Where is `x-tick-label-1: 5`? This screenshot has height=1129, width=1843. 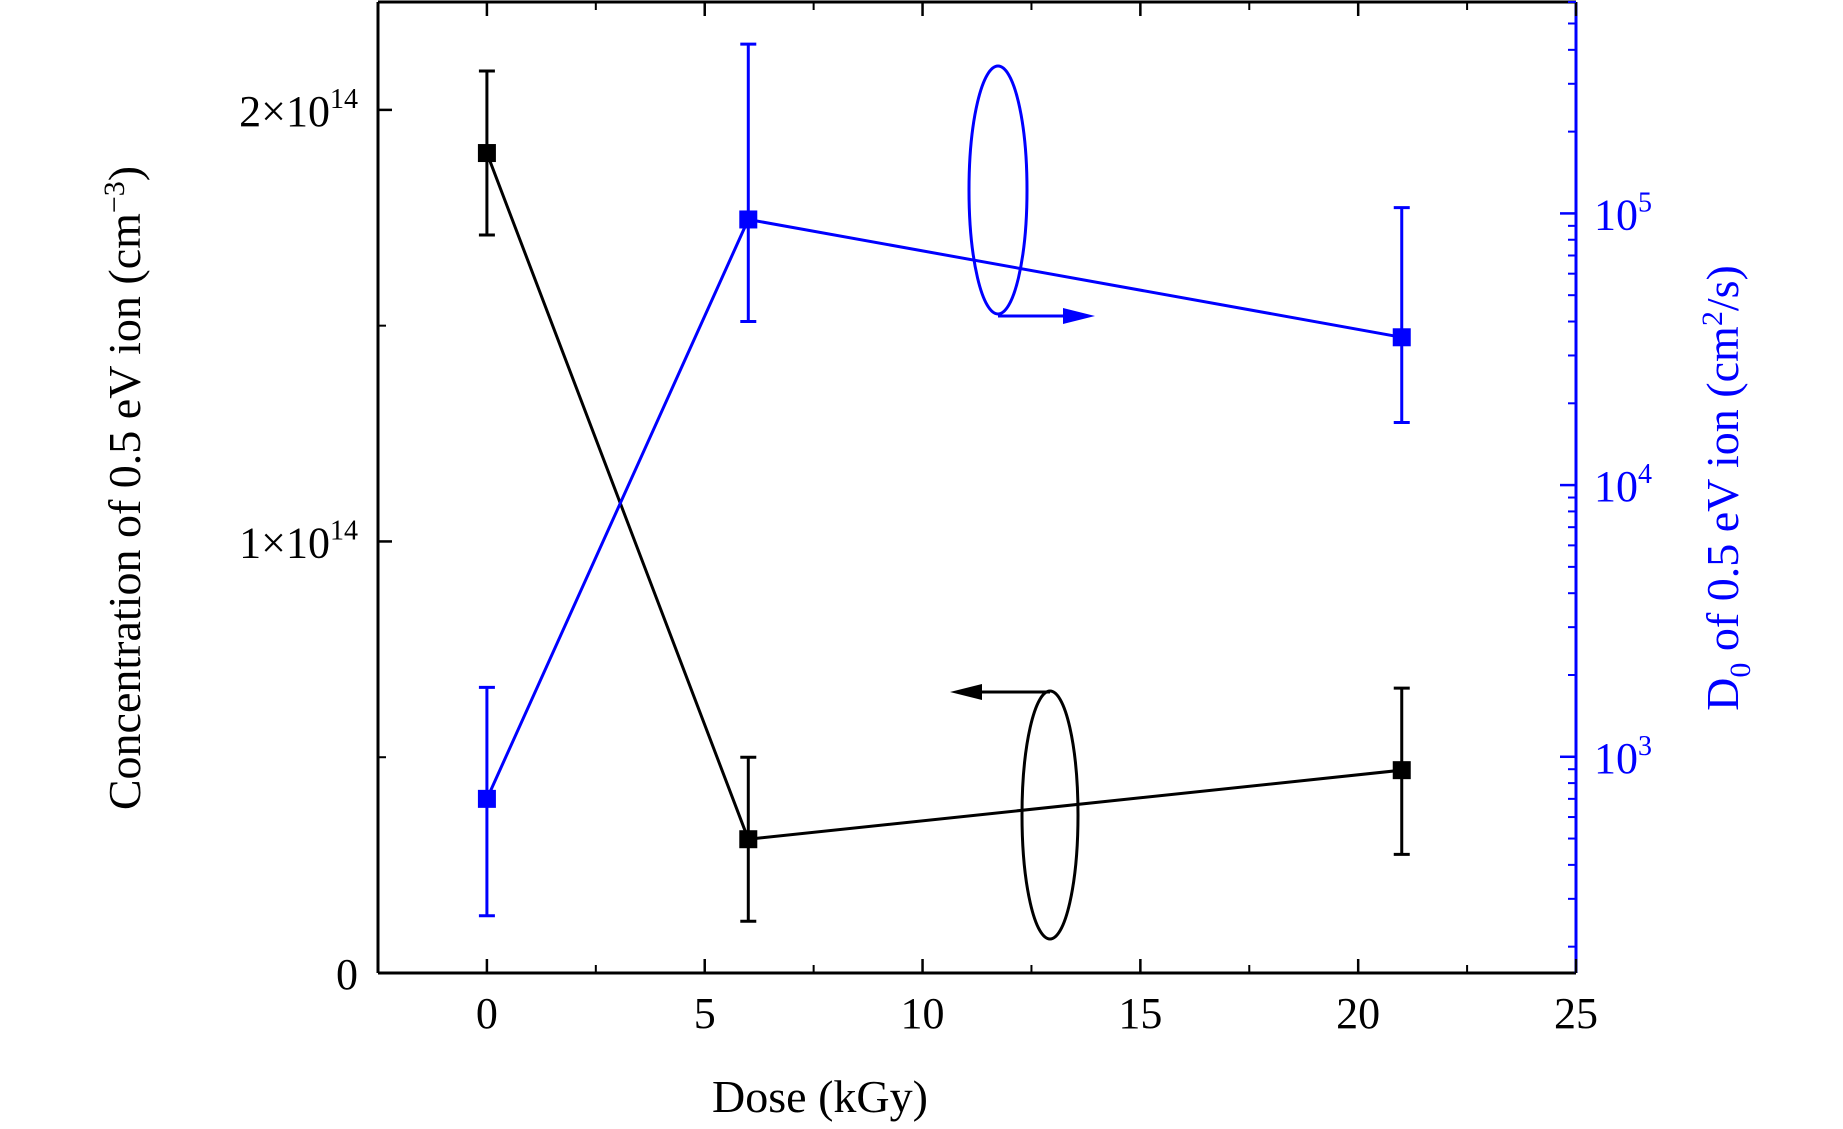 x-tick-label-1: 5 is located at coordinates (705, 1013).